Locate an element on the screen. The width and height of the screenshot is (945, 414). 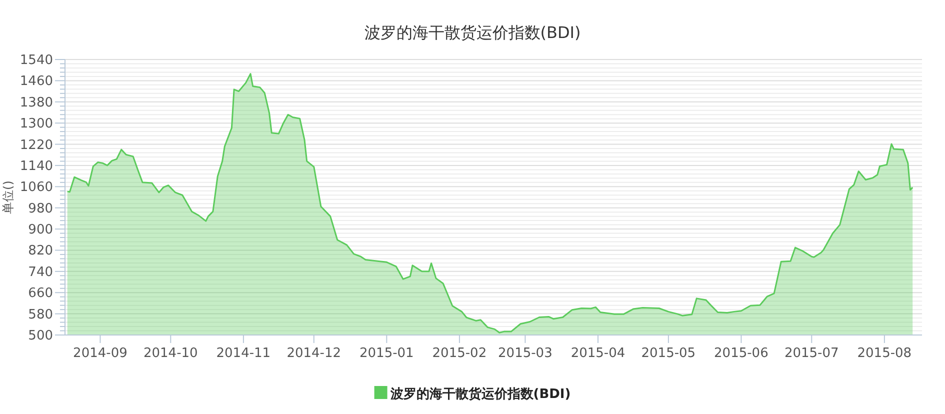
x-tick-label: 2014-11 is located at coordinates (243, 353).